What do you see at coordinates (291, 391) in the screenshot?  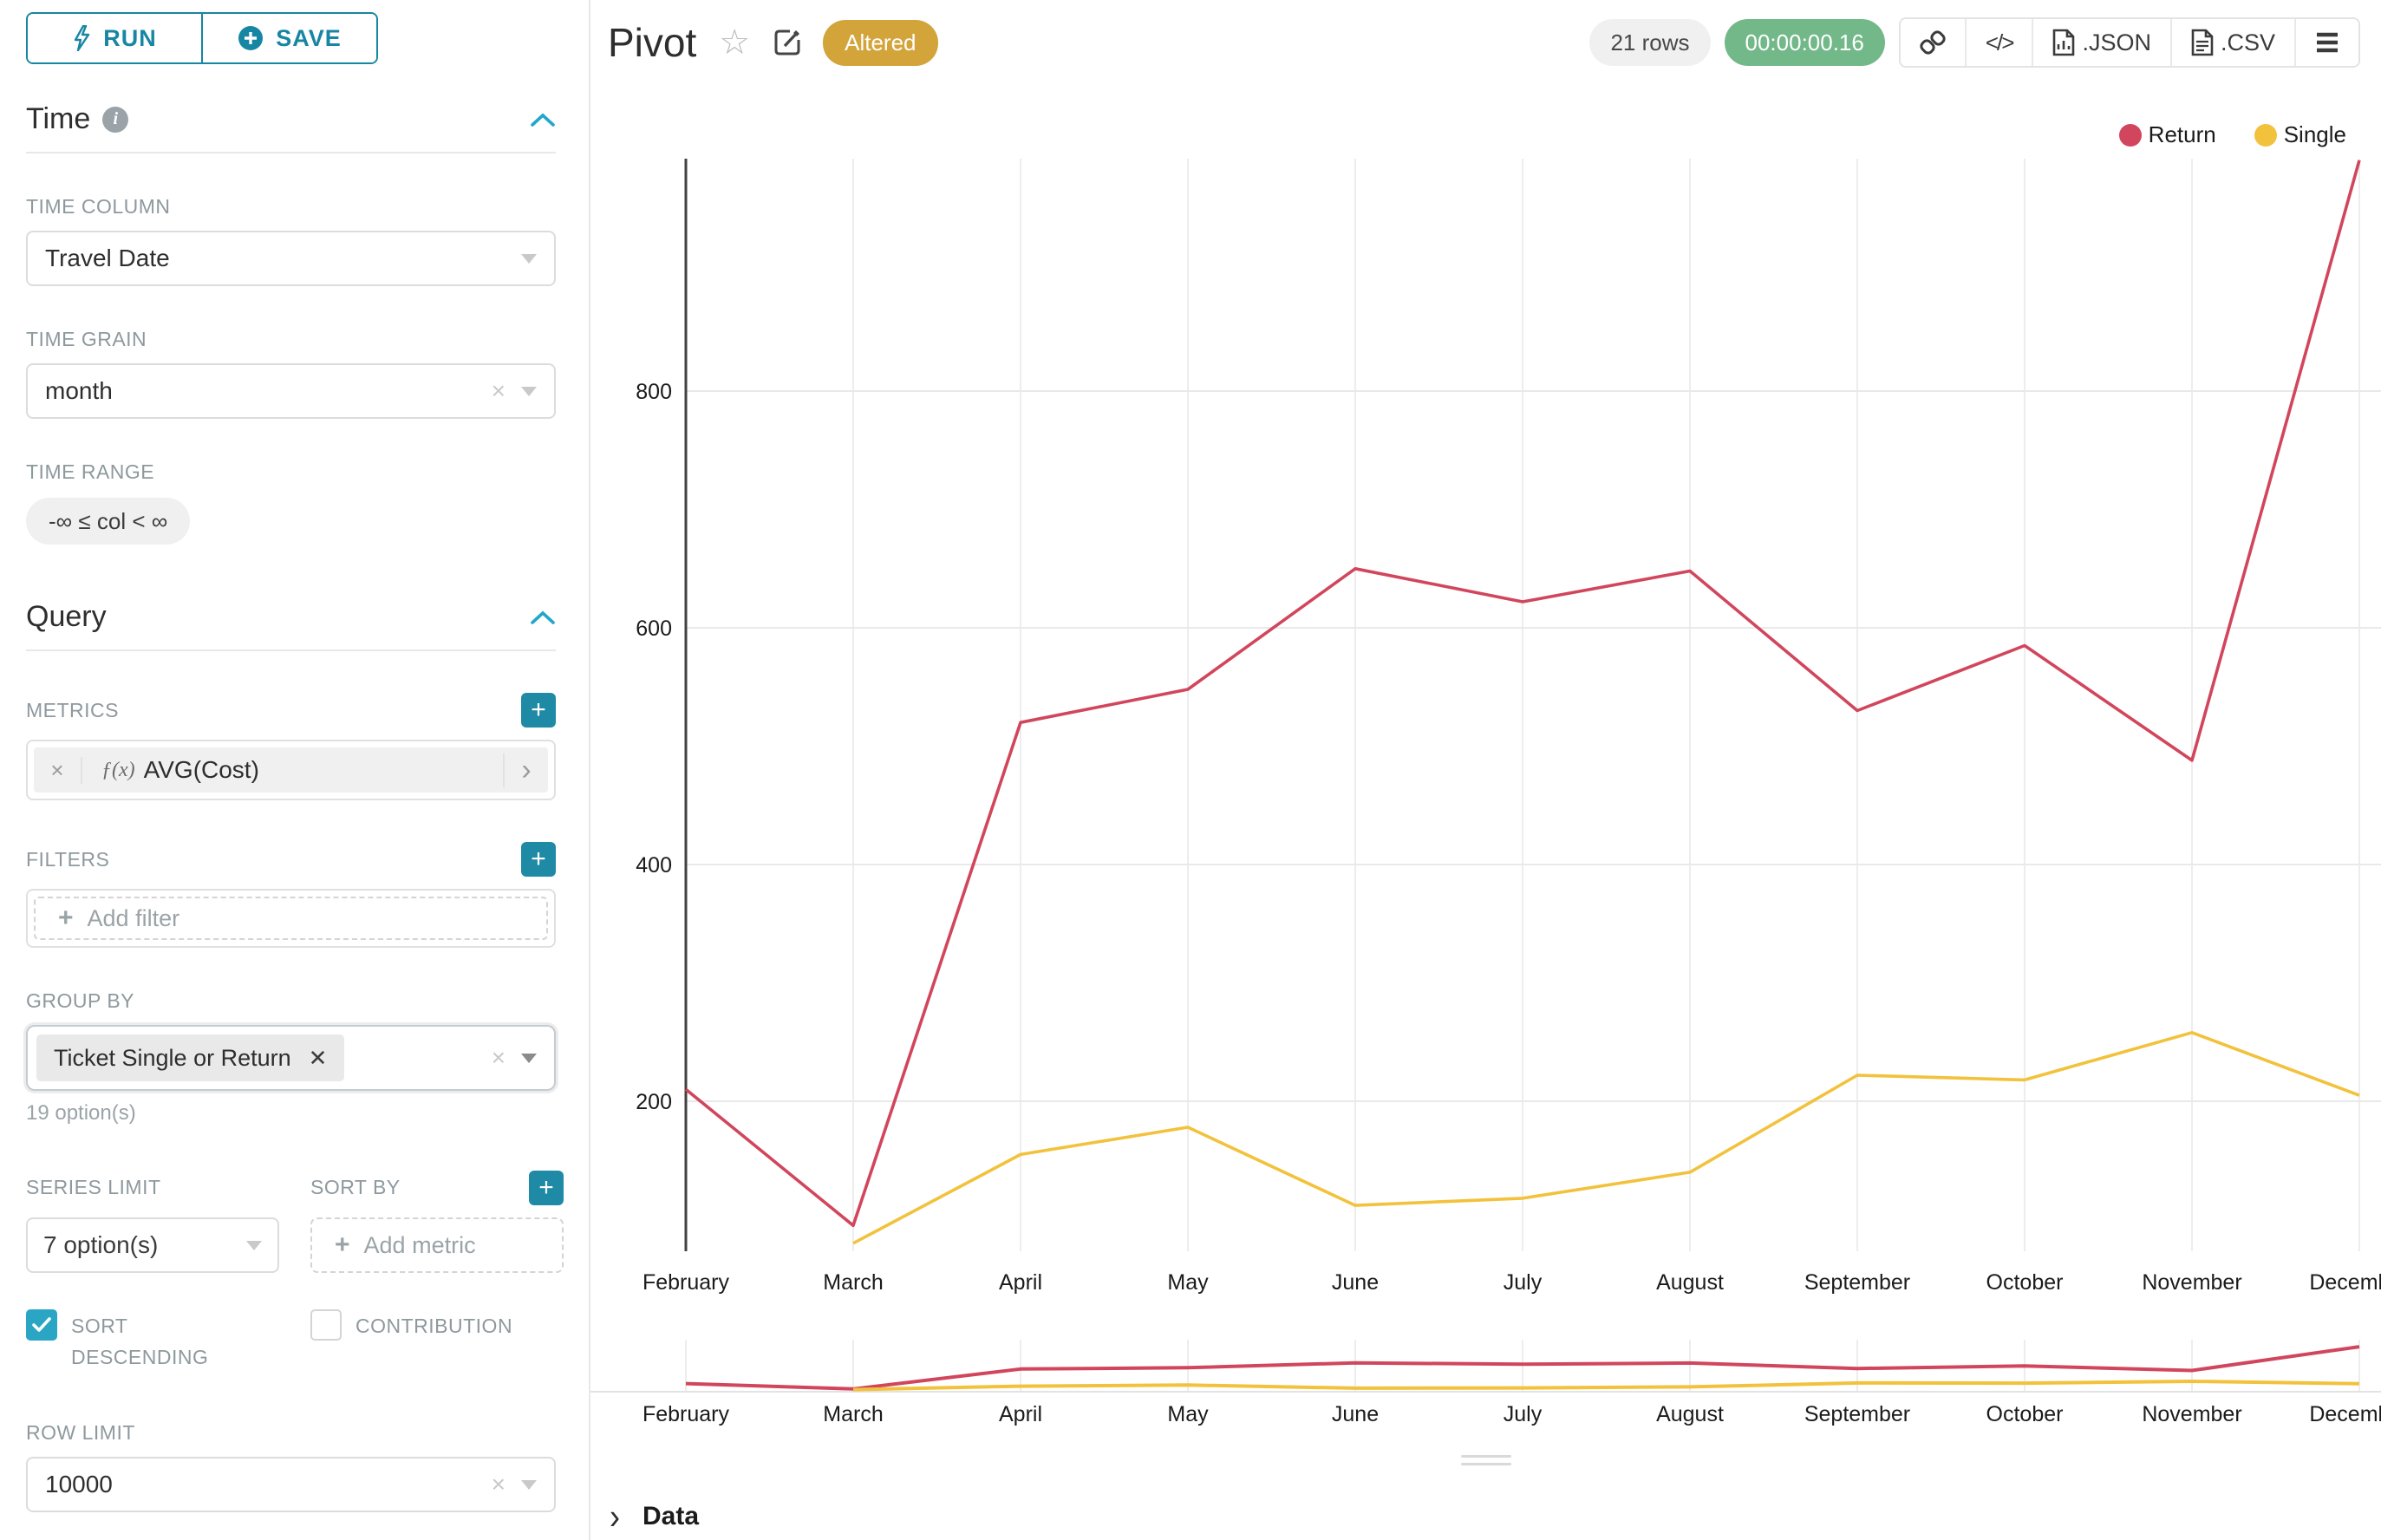 I see `time-grain-select: month ×` at bounding box center [291, 391].